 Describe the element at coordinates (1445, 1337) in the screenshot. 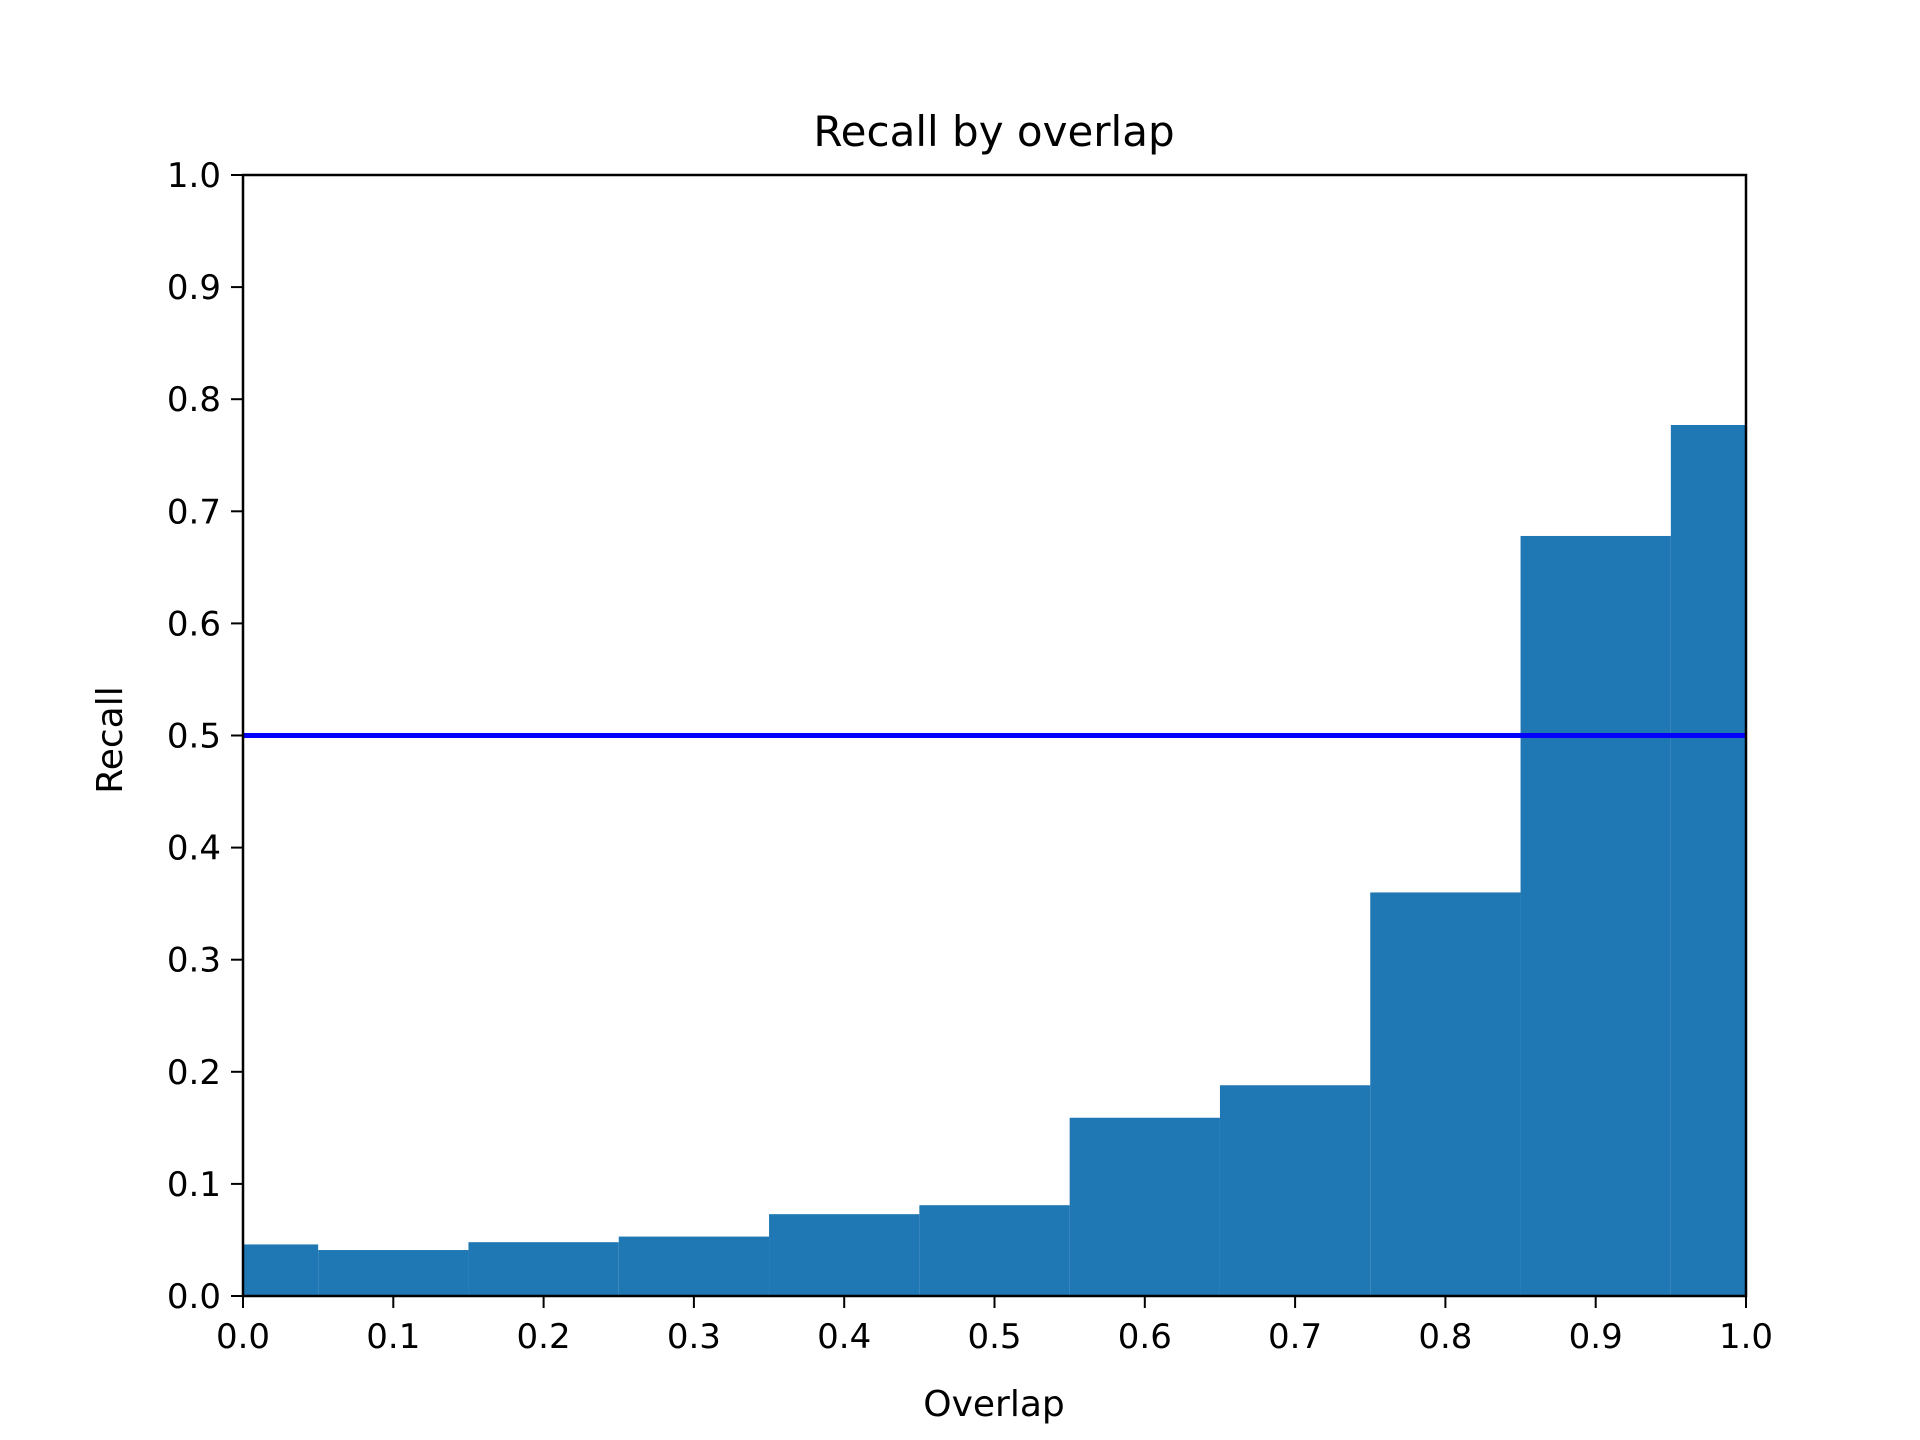

I see `x-tick-label-8: 0.8` at that location.